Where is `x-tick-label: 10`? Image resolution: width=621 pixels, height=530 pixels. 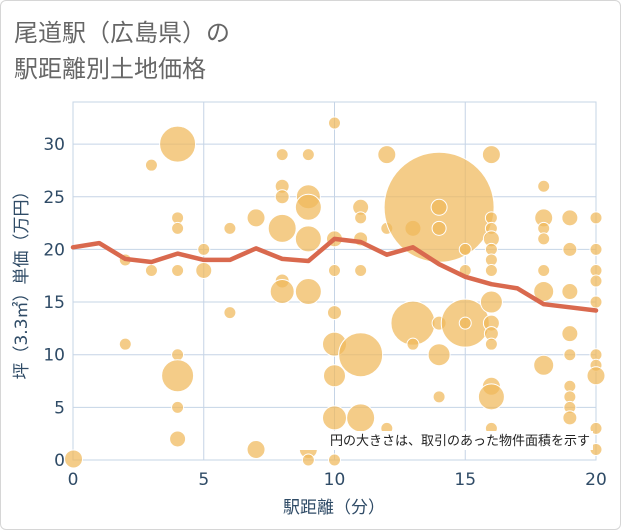
x-tick-label: 10 is located at coordinates (335, 480).